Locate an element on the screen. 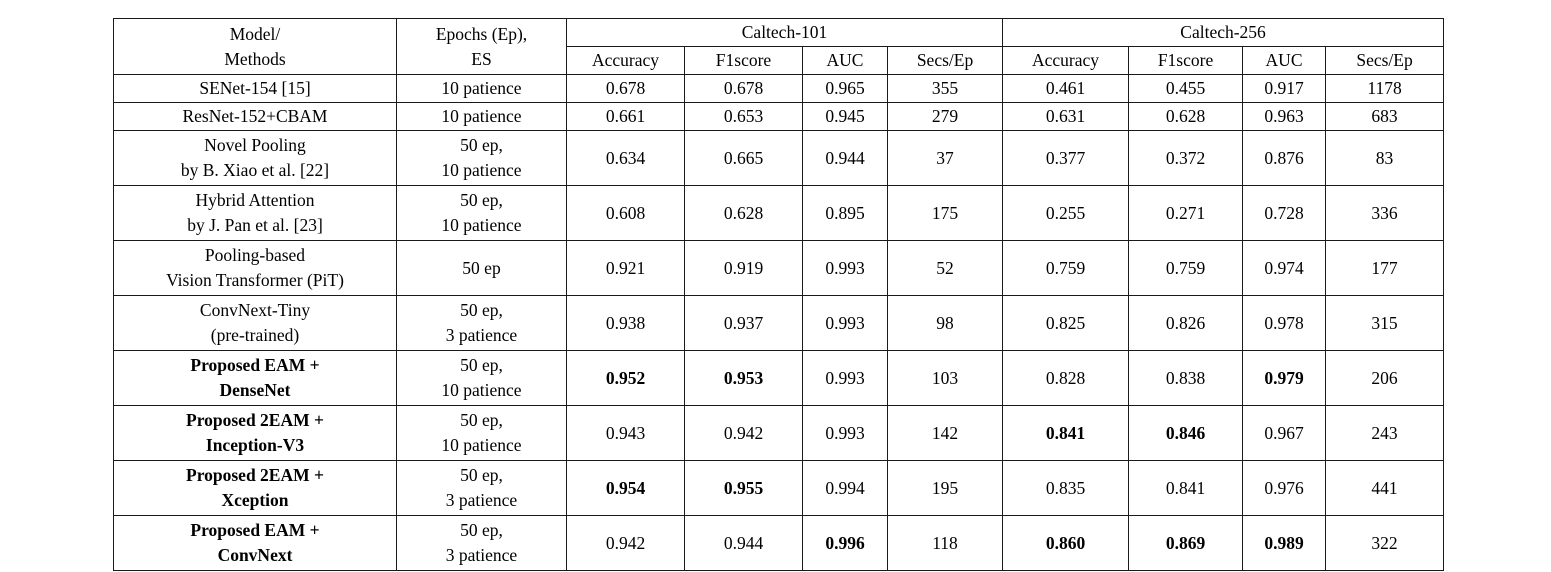 This screenshot has height=572, width=1551. model-cell: Proposed EAM + DenseNet is located at coordinates (255, 378).